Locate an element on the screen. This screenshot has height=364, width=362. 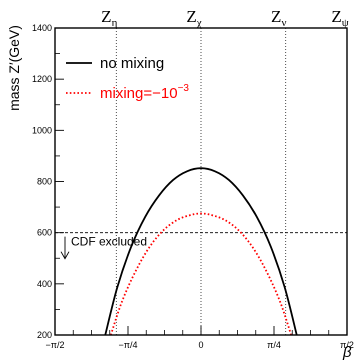
model-label: Zχ is located at coordinates (193, 18).